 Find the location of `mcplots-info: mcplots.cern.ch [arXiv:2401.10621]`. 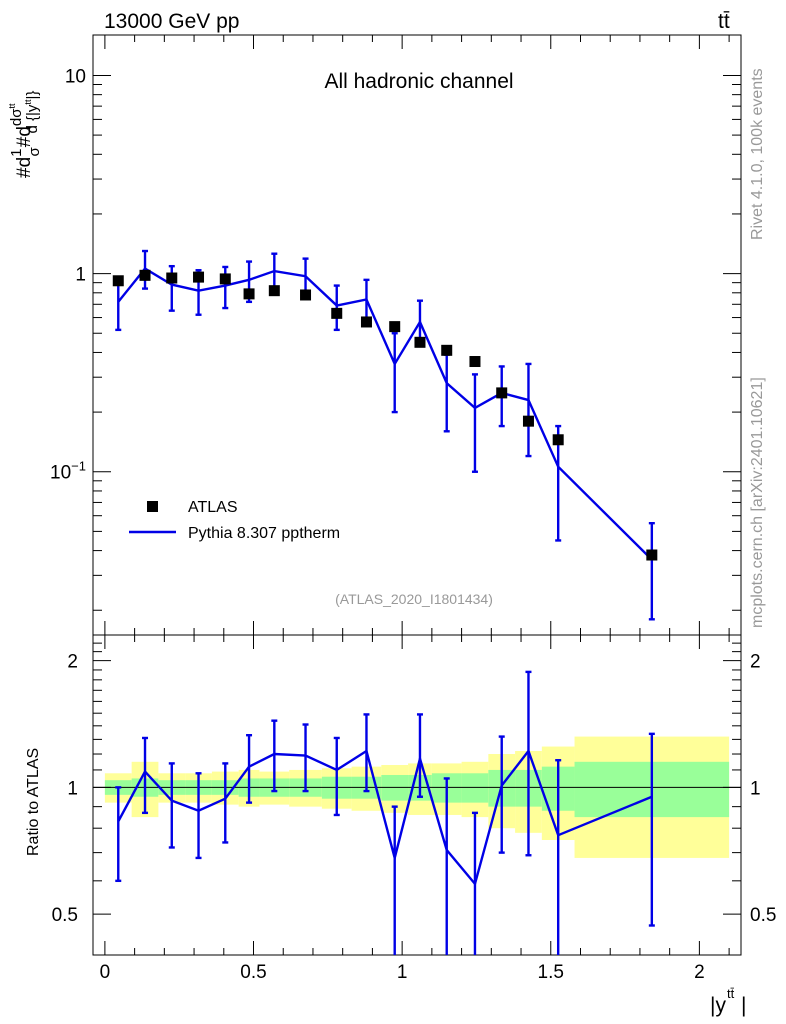

mcplots-info: mcplots.cern.ch [arXiv:2401.10621] is located at coordinates (757, 502).